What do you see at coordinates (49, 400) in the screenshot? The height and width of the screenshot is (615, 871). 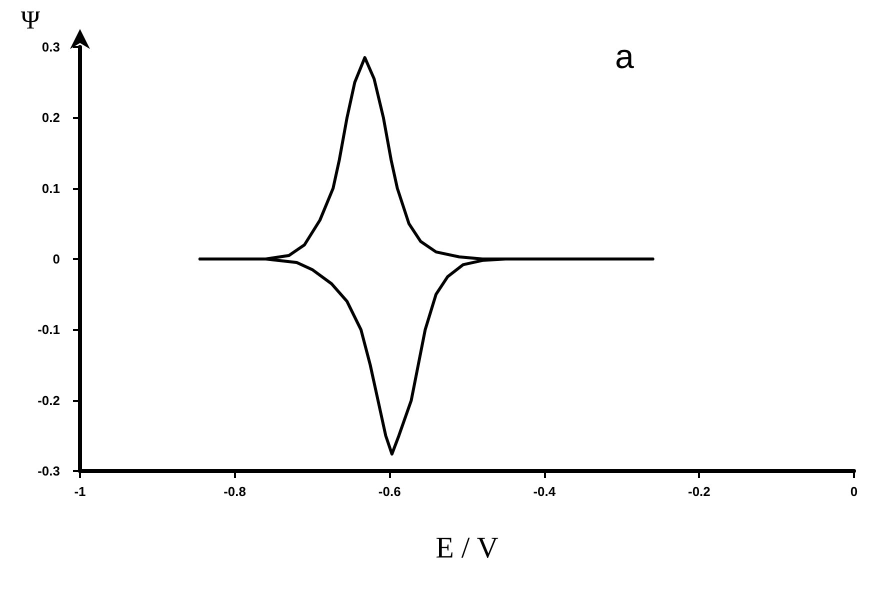 I see `y-tick-label: -0.2` at bounding box center [49, 400].